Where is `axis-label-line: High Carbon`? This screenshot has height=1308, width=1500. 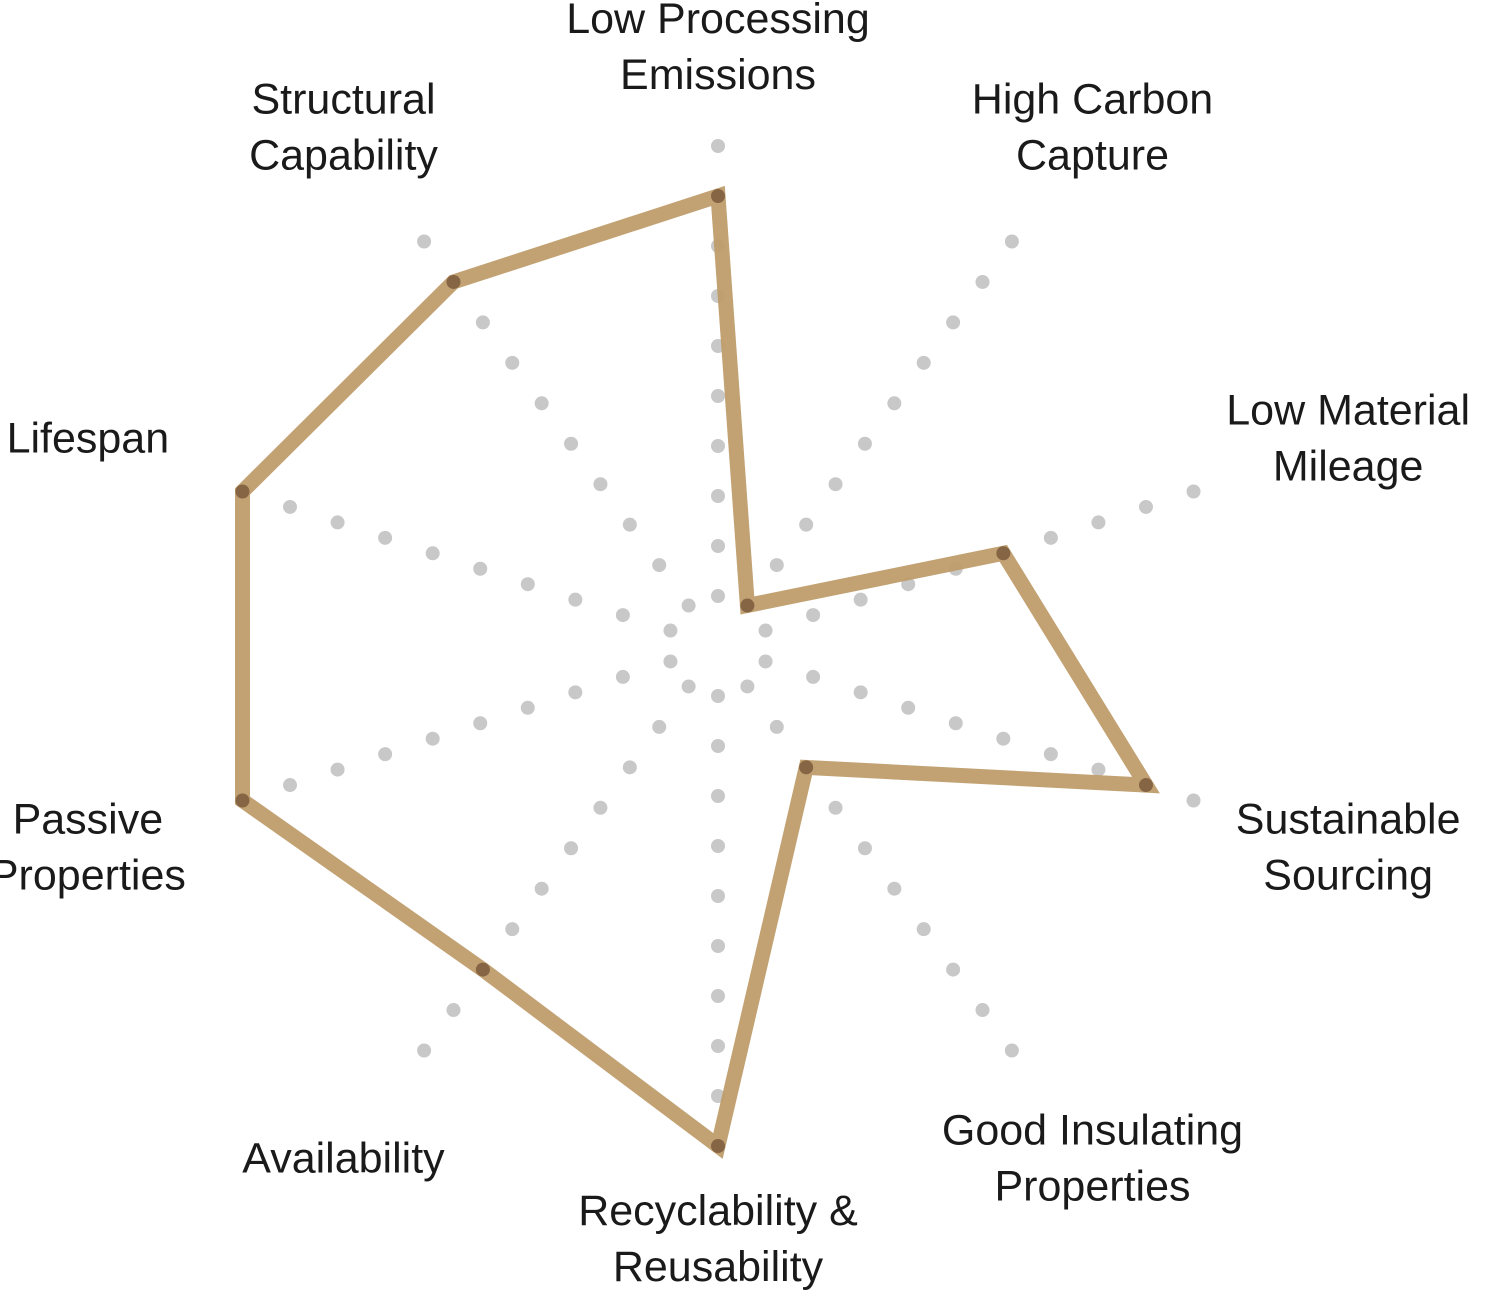 axis-label-line: High Carbon is located at coordinates (1092, 100).